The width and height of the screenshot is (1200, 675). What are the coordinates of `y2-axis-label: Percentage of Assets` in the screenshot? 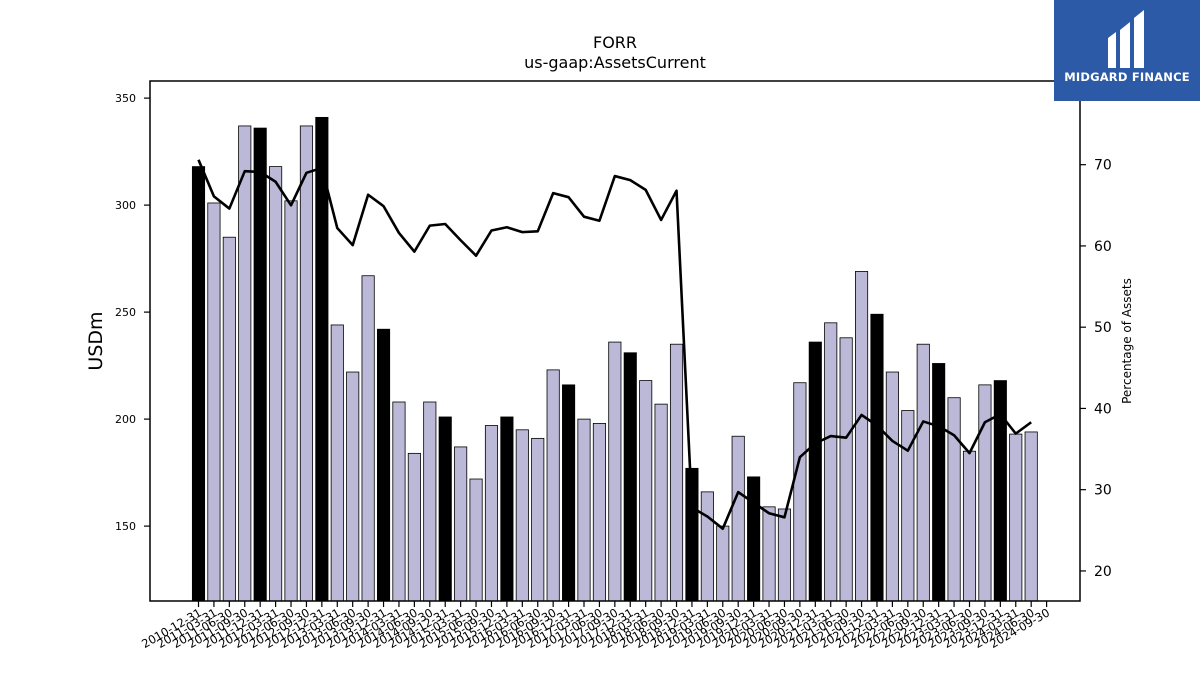 It's located at (1127, 341).